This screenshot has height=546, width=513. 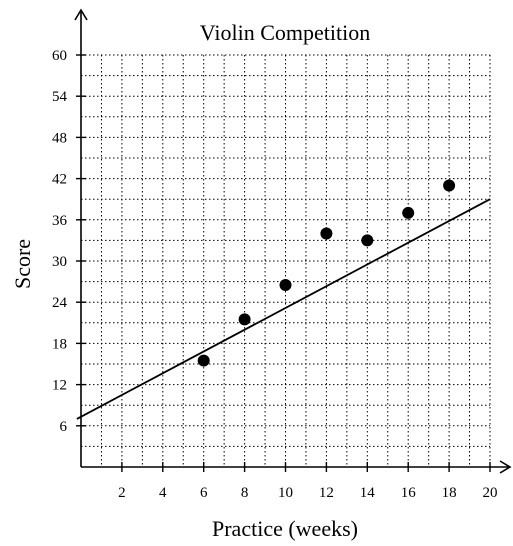 I want to click on x-axis-label: Practice (weeks), so click(x=285, y=528).